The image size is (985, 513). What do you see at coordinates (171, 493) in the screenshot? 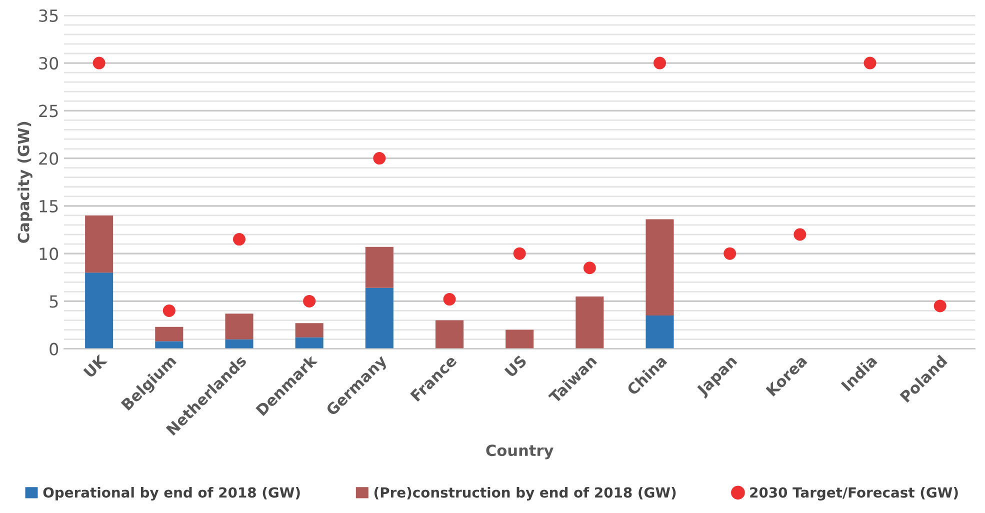
I see `legend-label: Operational by end of 2018 (GW)` at bounding box center [171, 493].